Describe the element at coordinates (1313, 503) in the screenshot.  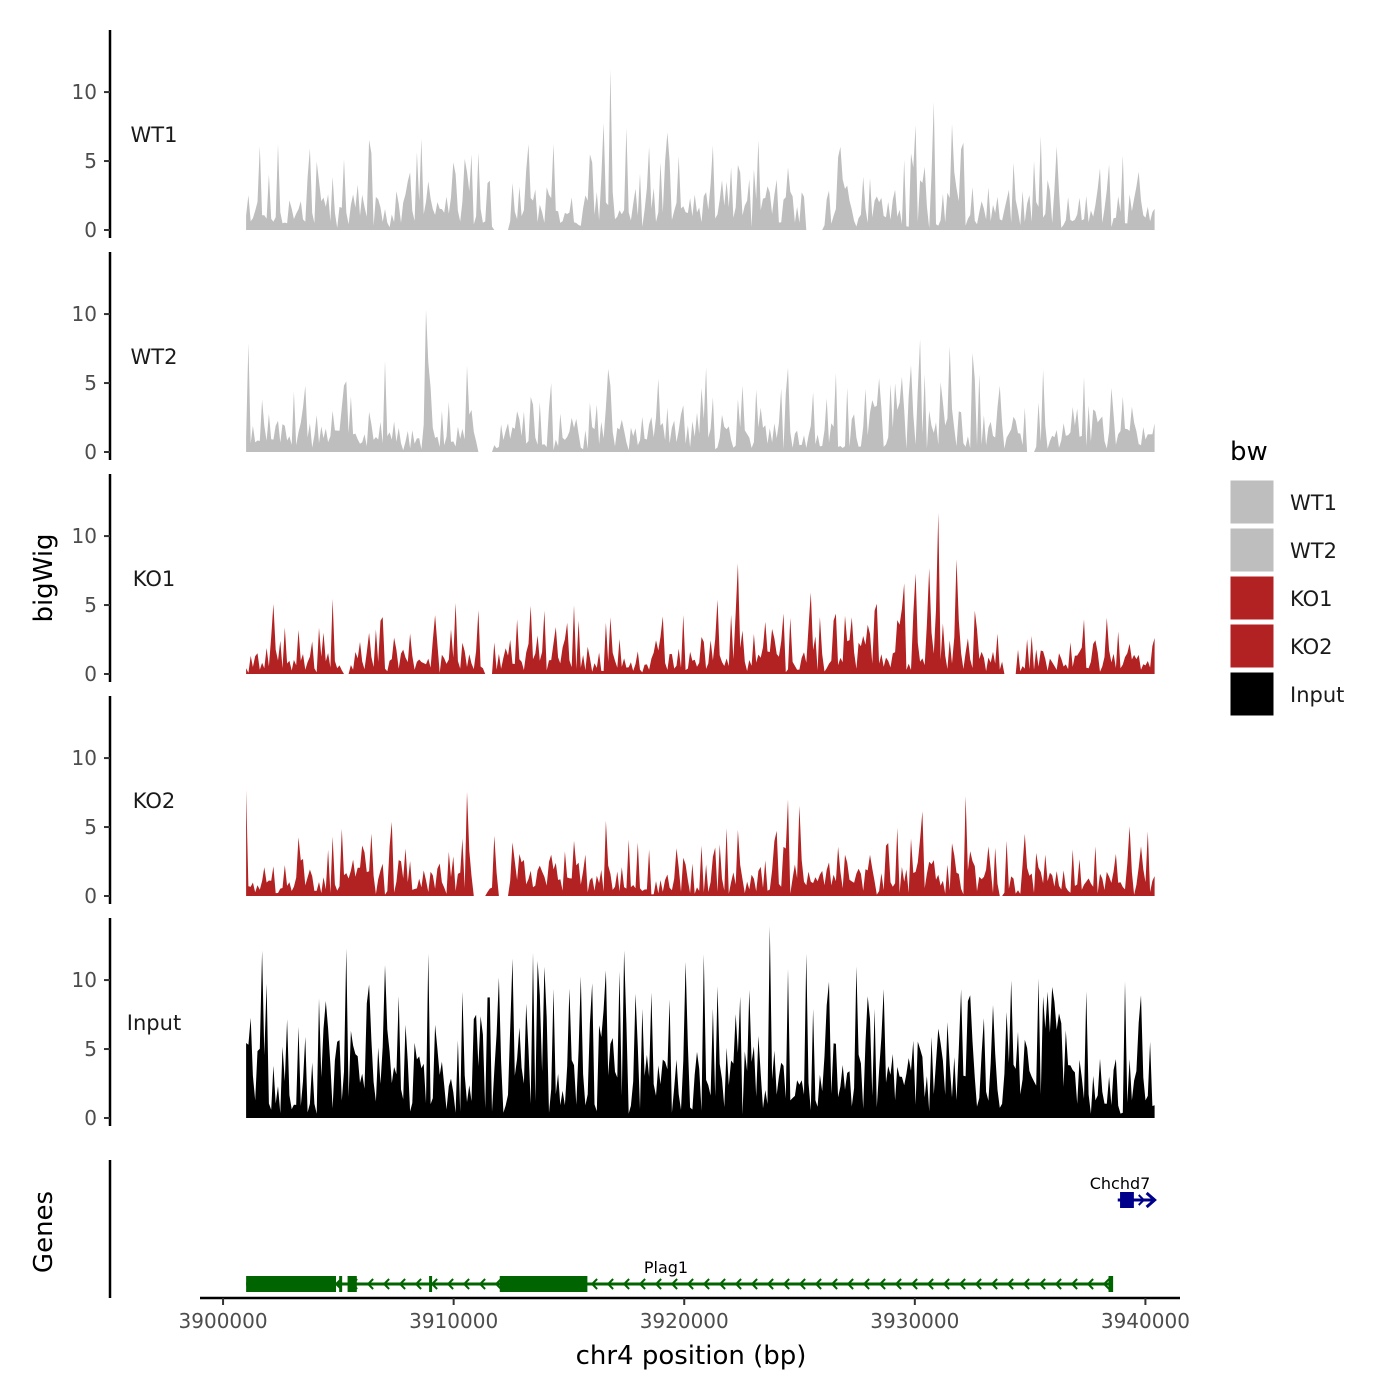
I see `legend-label-wt1: WT1` at that location.